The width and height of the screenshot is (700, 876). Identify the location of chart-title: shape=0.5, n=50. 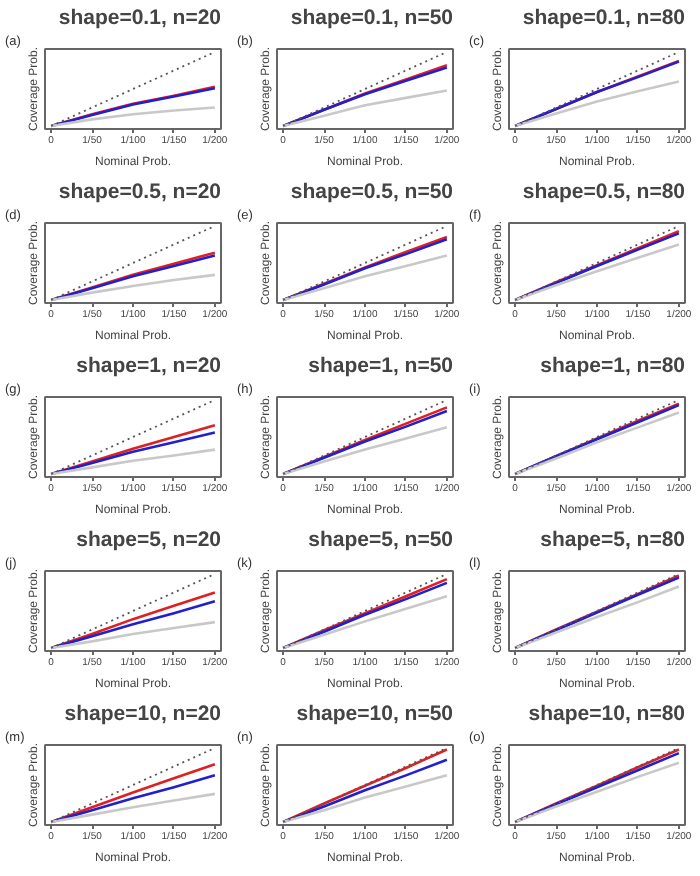
(372, 192).